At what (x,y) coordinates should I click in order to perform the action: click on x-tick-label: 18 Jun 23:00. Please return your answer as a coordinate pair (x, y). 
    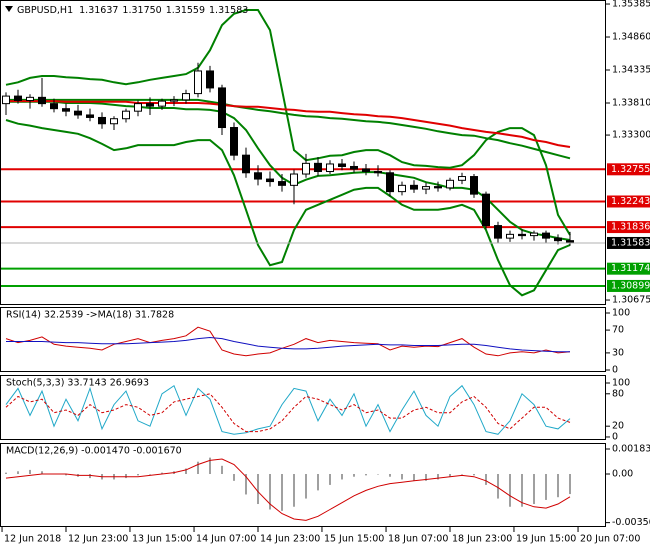
    Looking at the image, I should click on (482, 539).